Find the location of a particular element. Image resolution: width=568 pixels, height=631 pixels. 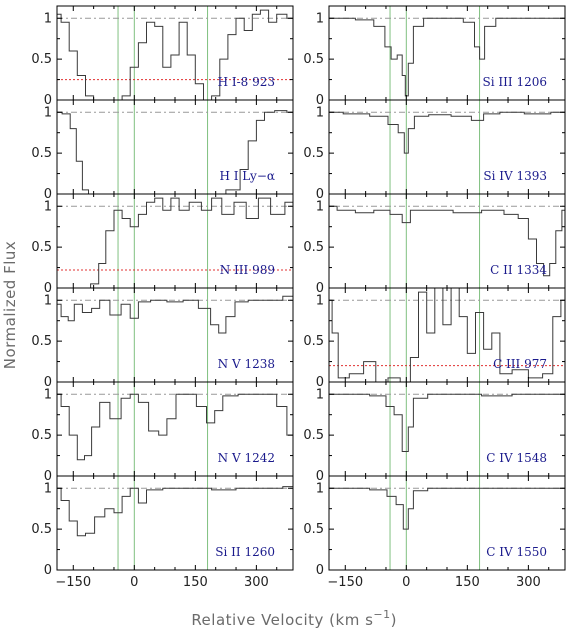

panel-label: N III 989 is located at coordinates (247, 270).